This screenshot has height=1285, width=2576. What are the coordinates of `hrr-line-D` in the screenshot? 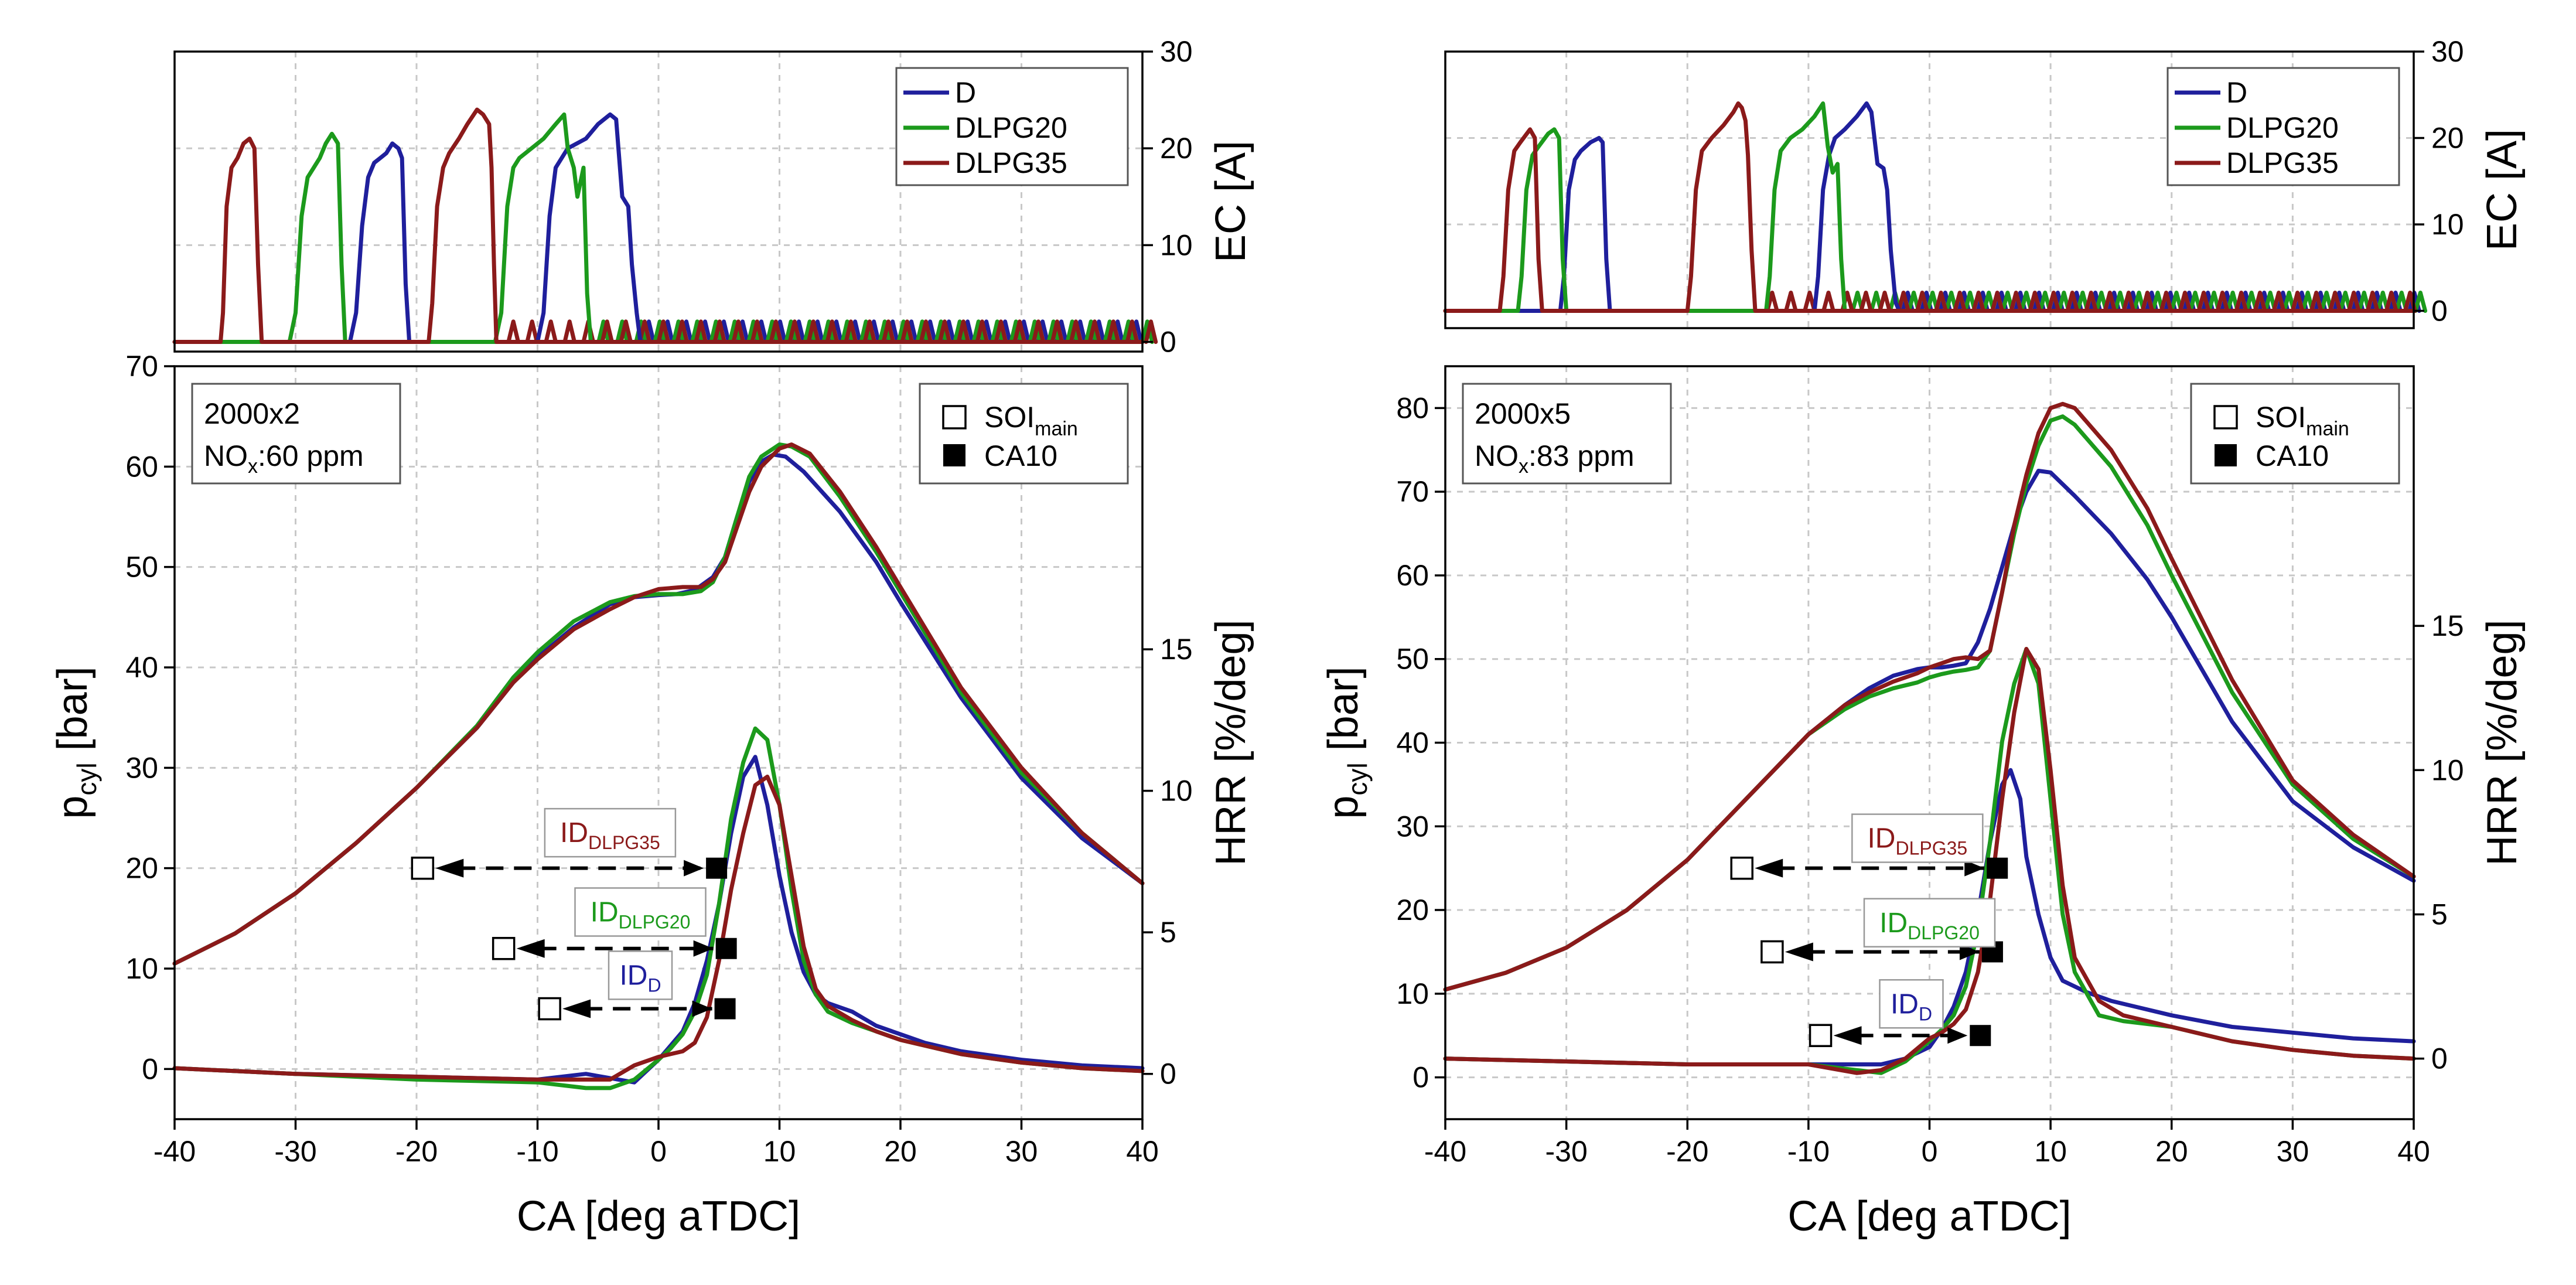 It's located at (658, 920).